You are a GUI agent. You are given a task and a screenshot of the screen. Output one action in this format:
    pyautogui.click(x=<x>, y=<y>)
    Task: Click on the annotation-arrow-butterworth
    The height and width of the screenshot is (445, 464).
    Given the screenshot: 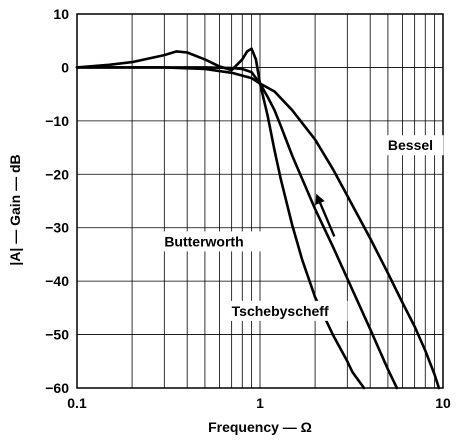 What is the action you would take?
    pyautogui.click(x=325, y=215)
    